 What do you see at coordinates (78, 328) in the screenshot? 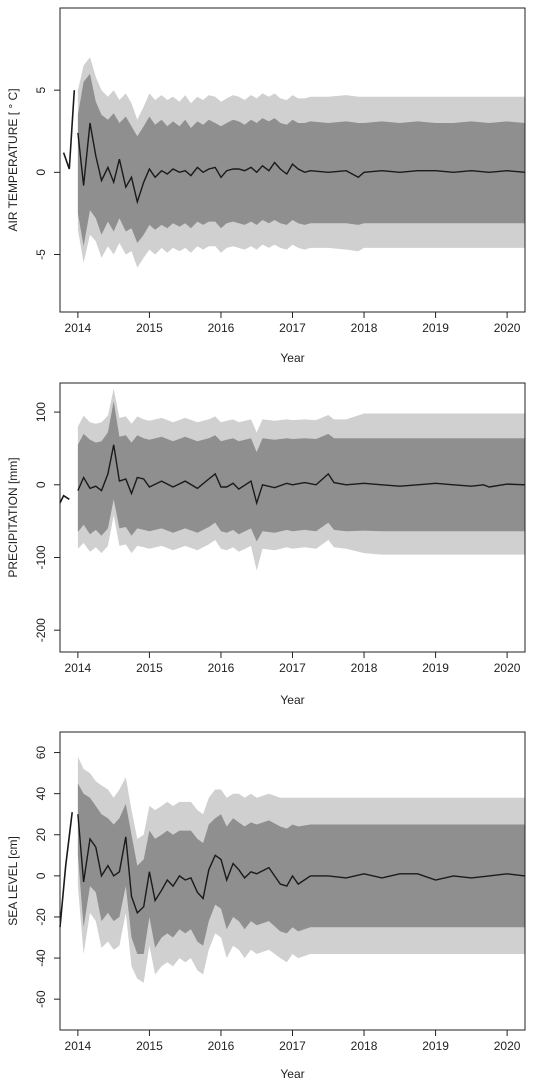
I see `air-temperature-x-tick-label: 2014` at bounding box center [78, 328].